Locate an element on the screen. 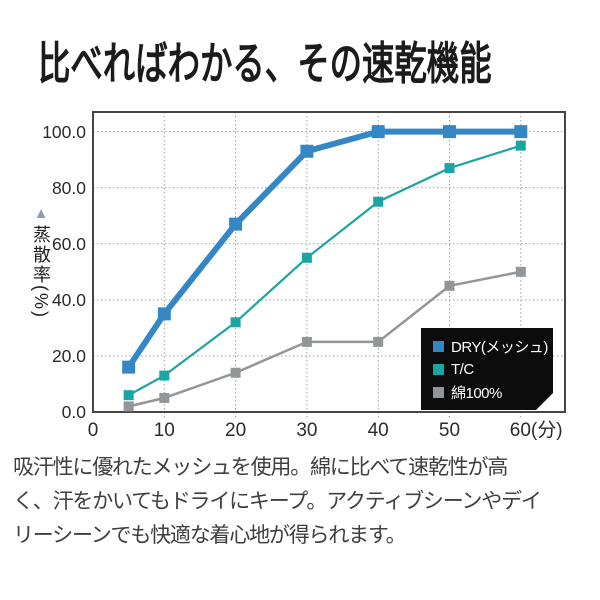 The image size is (600, 600). y-tick-label: 60.0 is located at coordinates (68, 243).